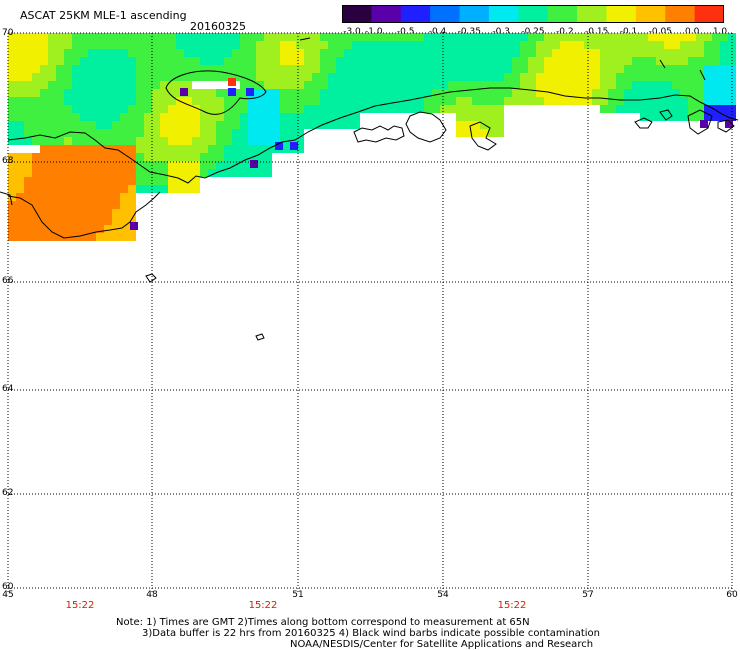 This screenshot has width=740, height=650. What do you see at coordinates (374, 32) in the screenshot?
I see `colorbar-tick-label: -1.0` at bounding box center [374, 32].